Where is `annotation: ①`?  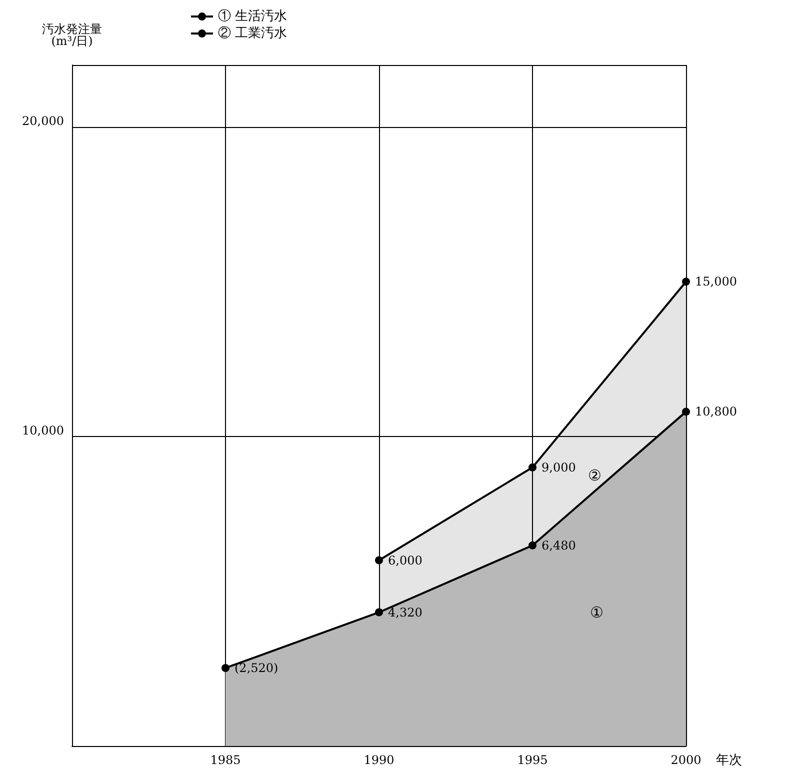
annotation: ① is located at coordinates (596, 613).